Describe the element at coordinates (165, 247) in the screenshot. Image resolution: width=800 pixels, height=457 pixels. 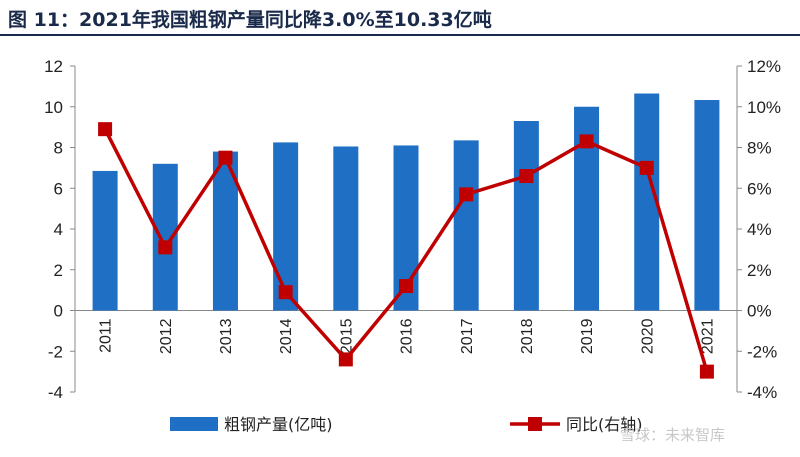
I see `marker-2012` at that location.